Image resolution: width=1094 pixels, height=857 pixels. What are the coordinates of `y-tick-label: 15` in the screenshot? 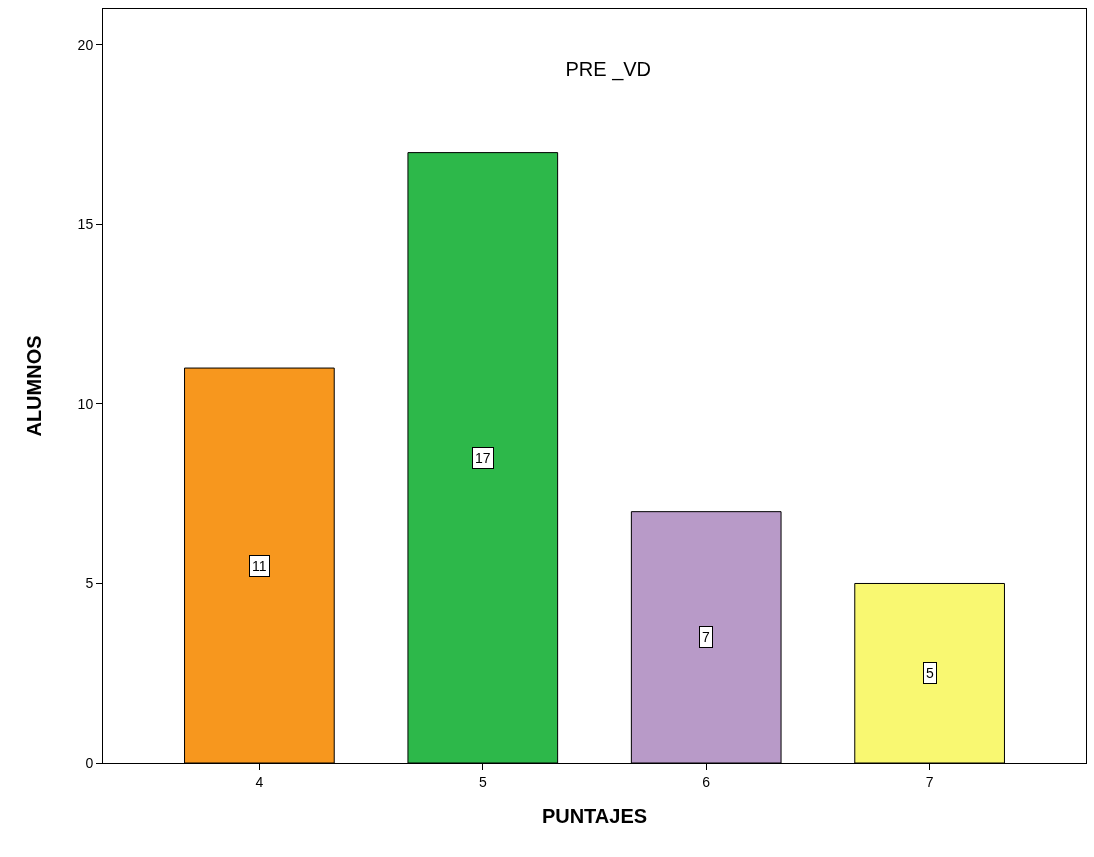 It's located at (85, 224).